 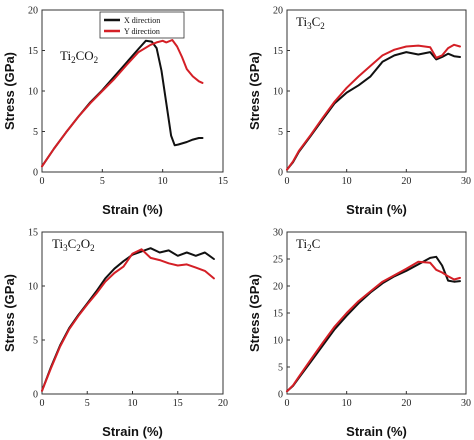 What do you see at coordinates (79, 56) in the screenshot?
I see `panel-title: Ti2CO2` at bounding box center [79, 56].